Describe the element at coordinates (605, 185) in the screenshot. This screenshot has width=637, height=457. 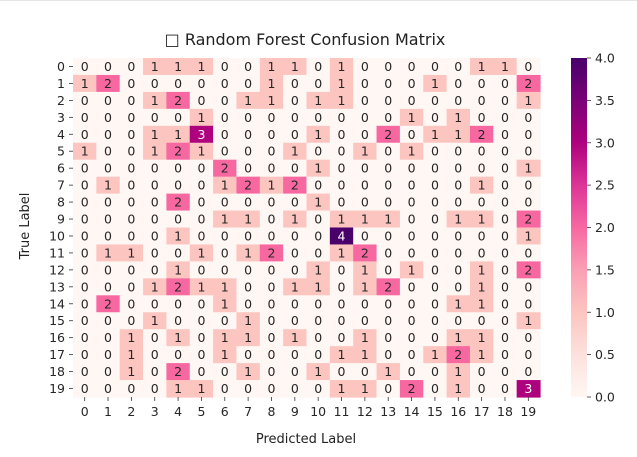
I see `colorbar-tick-label: 2.5` at that location.